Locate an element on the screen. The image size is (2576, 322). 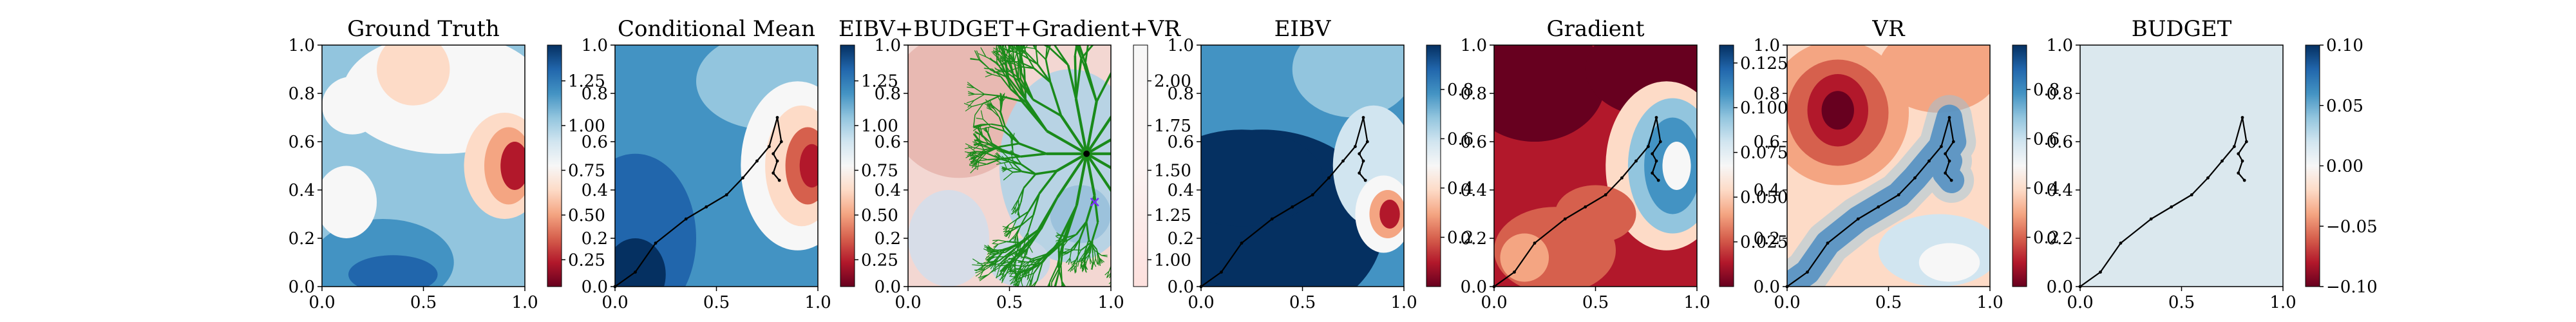
x-tick-label: 1.0 is located at coordinates (1403, 302).